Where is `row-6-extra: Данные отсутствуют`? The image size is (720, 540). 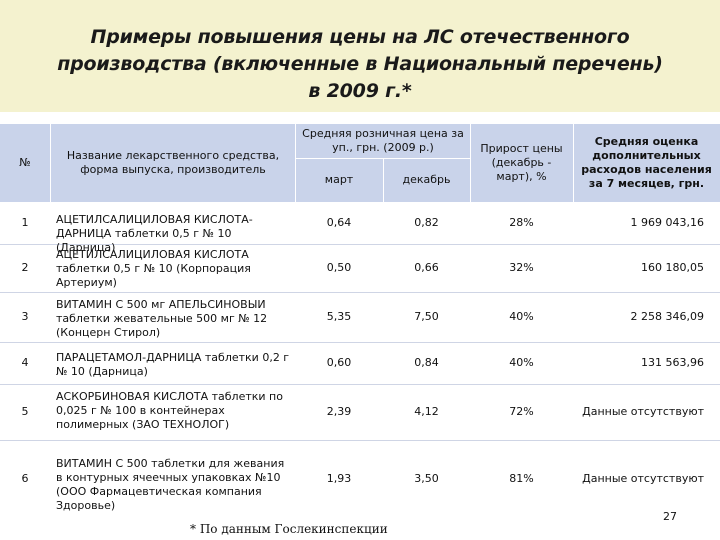
row-6-extra: Данные отсутствуют is located at coordinates (643, 478).